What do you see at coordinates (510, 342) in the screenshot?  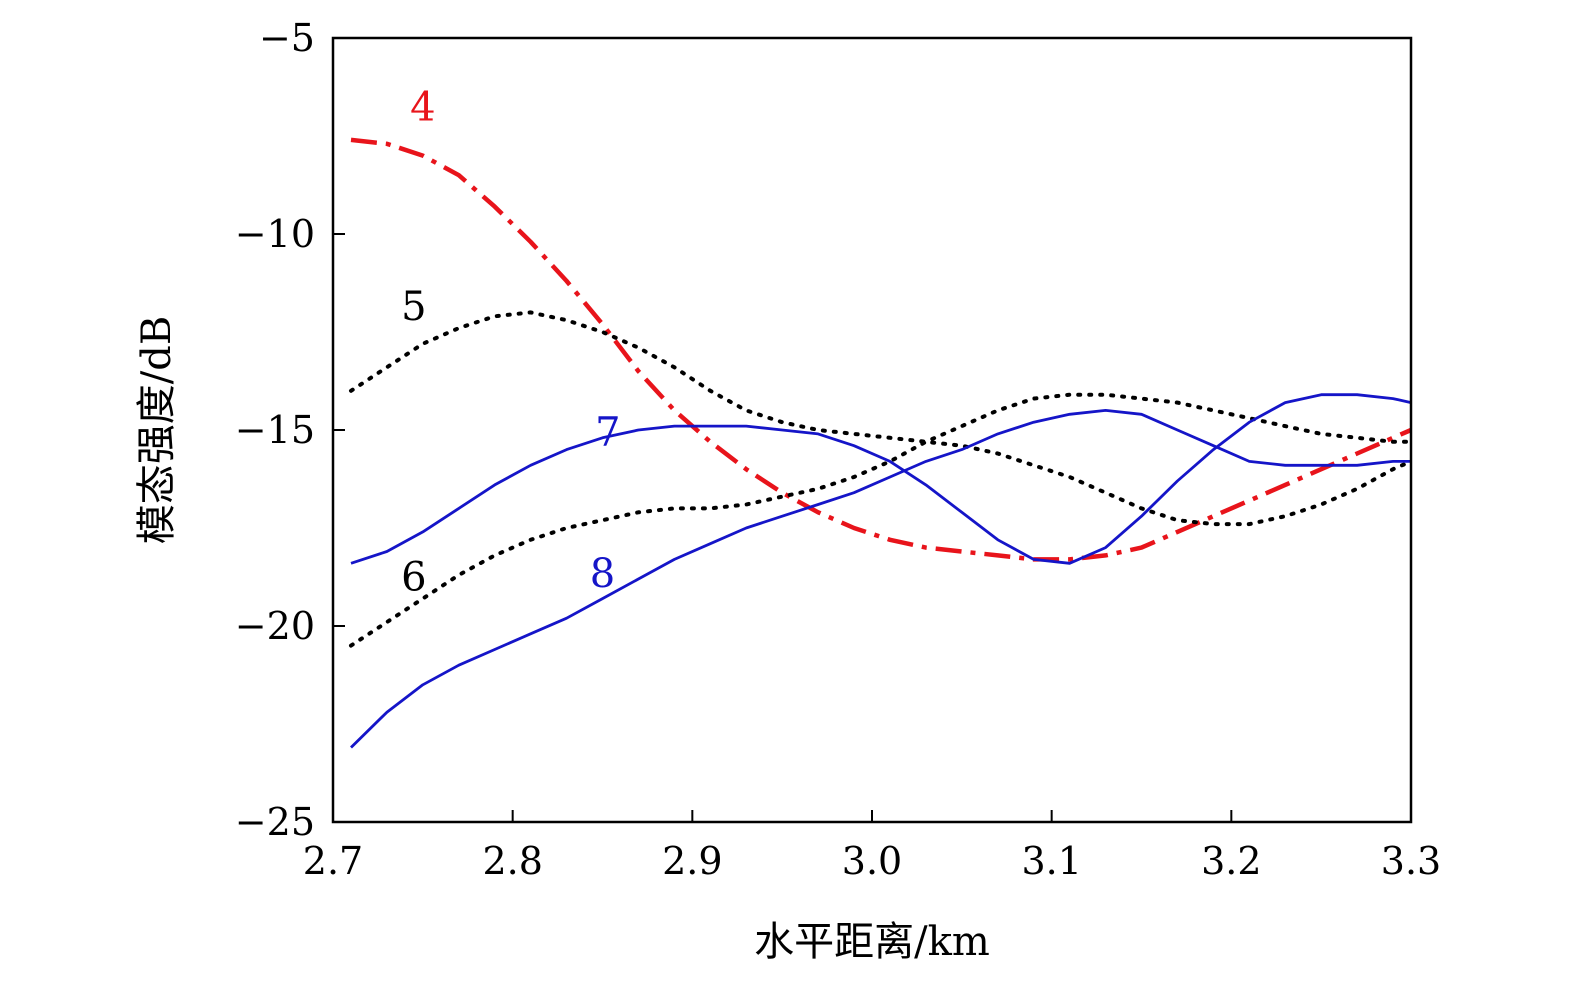 I see `series-labels: 4 5 6 7 8` at bounding box center [510, 342].